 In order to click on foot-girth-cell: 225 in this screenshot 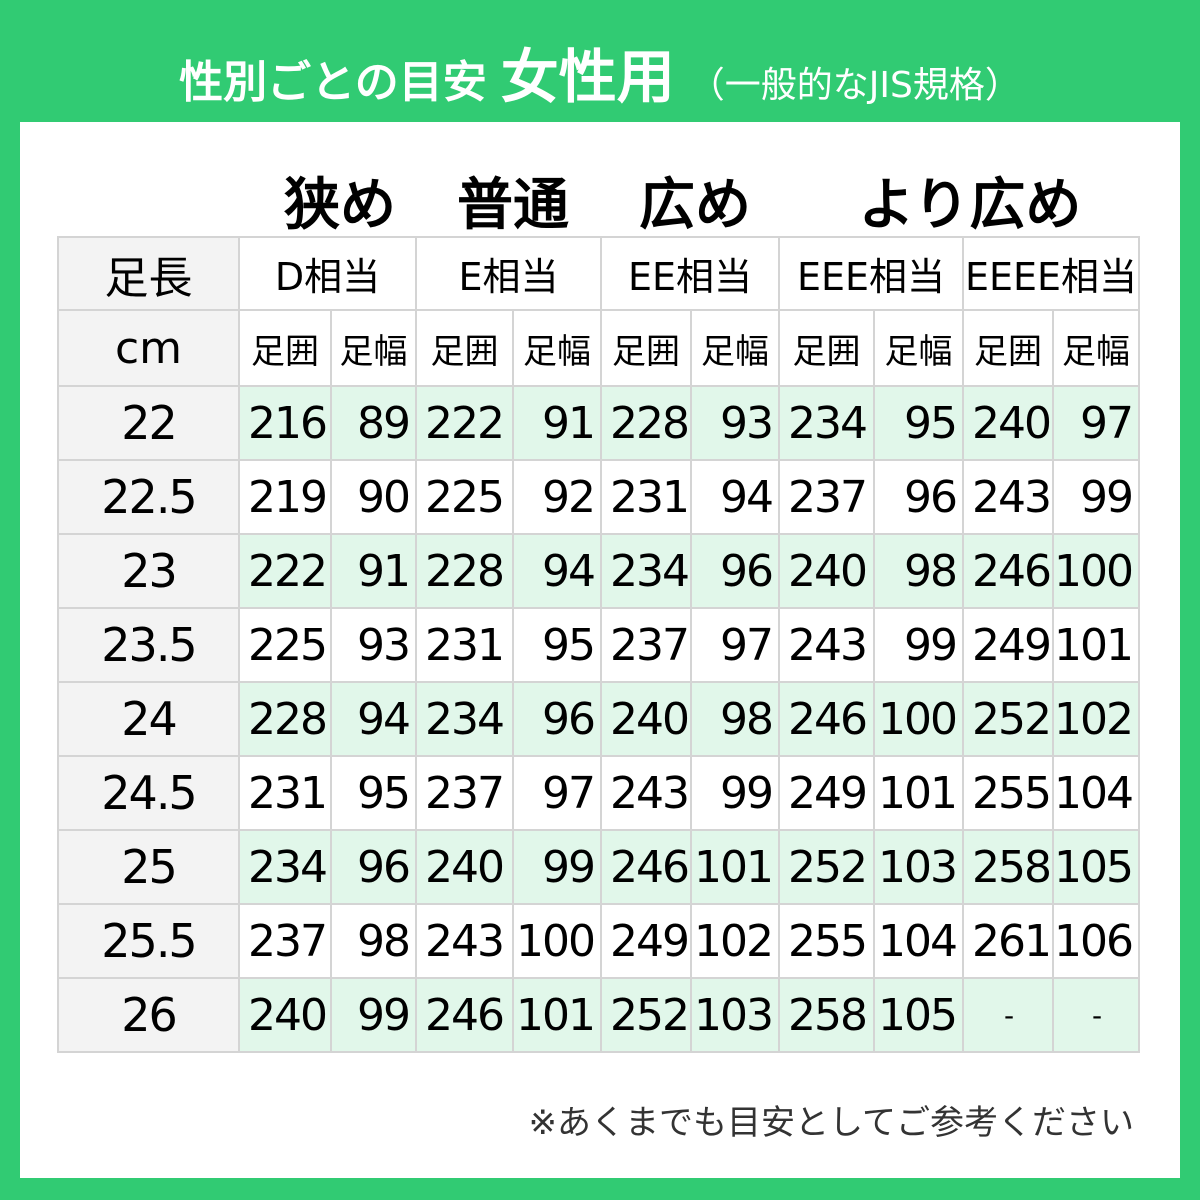, I will do `click(464, 497)`.